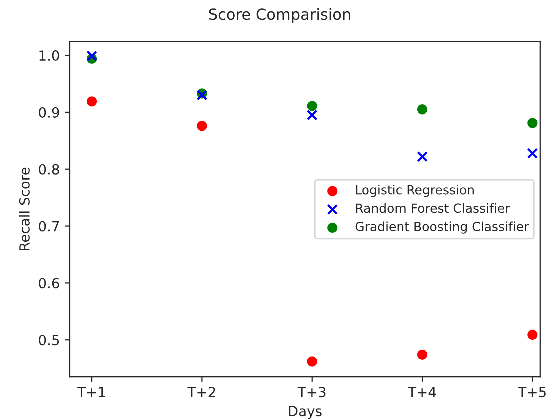 The image size is (560, 419). Describe the element at coordinates (433, 208) in the screenshot. I see `legend-label: Random Forest Classifier` at that location.